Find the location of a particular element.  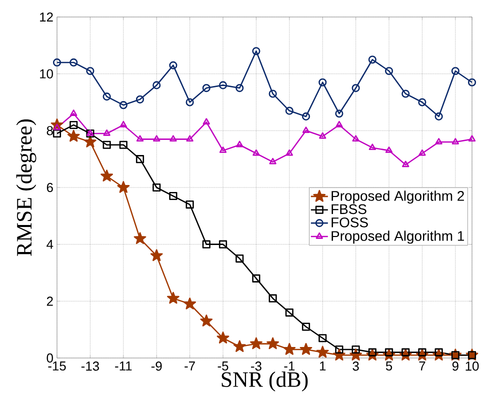

legend-label: Proposed Algorithm 2 is located at coordinates (398, 197).